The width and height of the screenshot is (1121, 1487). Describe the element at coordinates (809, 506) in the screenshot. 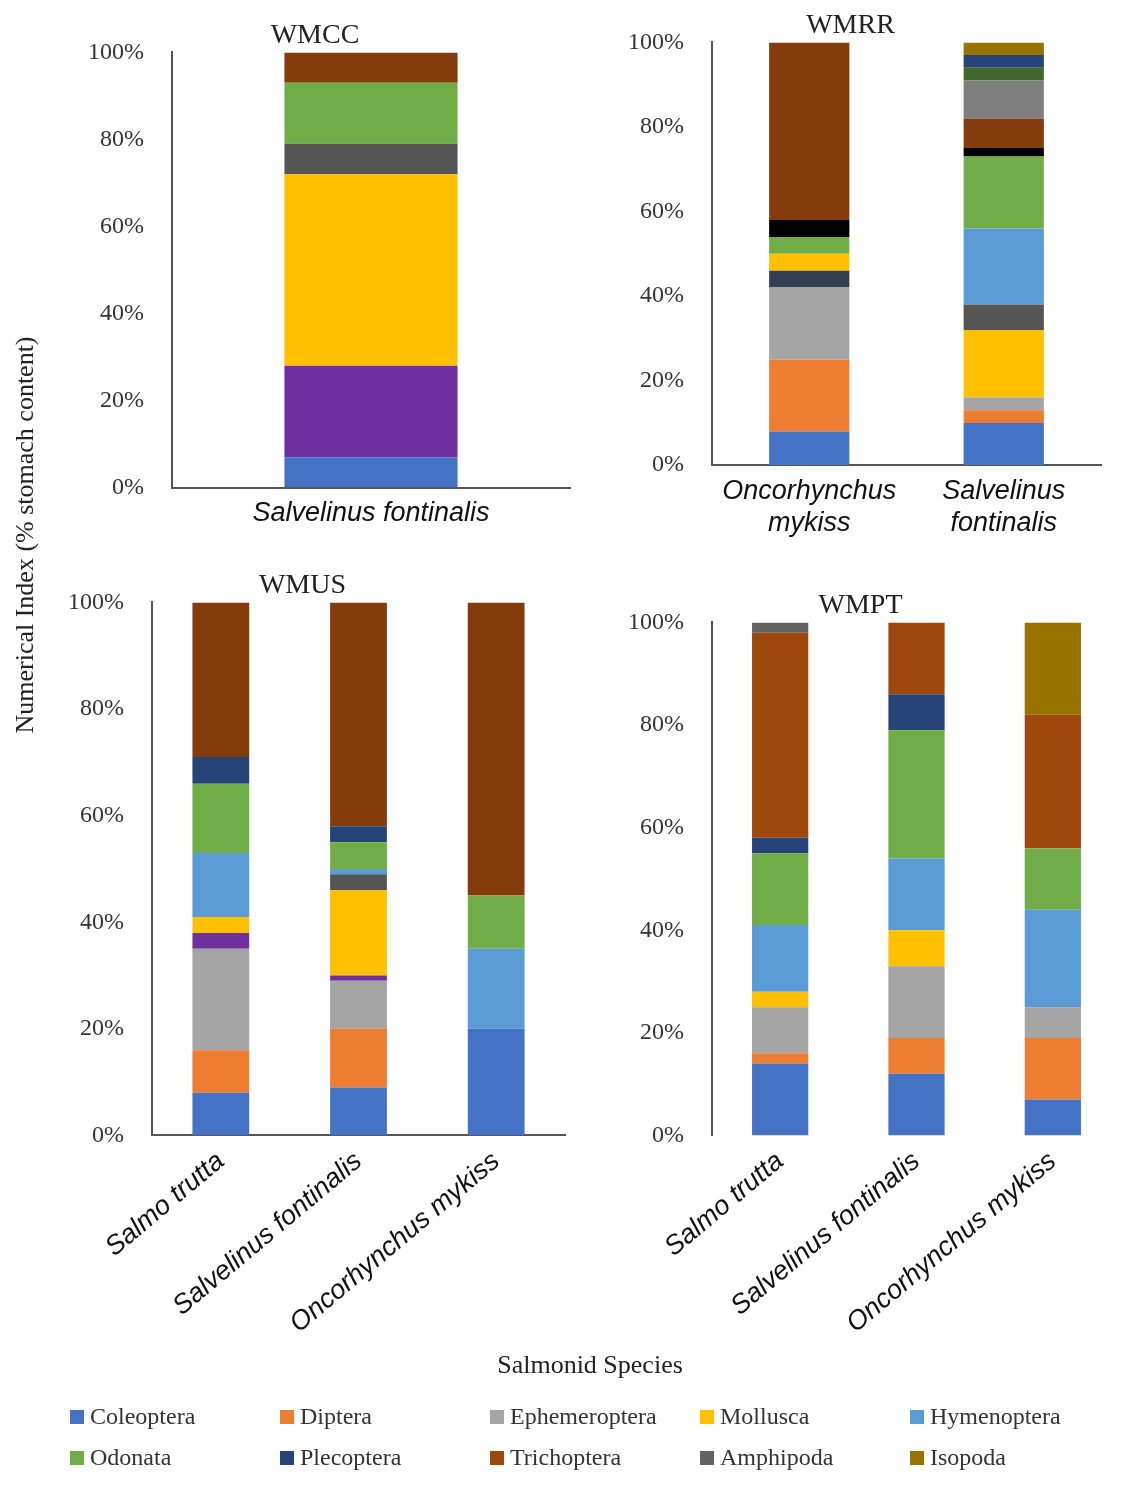

I see `x-tick-label: Oncorhynchus mykiss` at that location.